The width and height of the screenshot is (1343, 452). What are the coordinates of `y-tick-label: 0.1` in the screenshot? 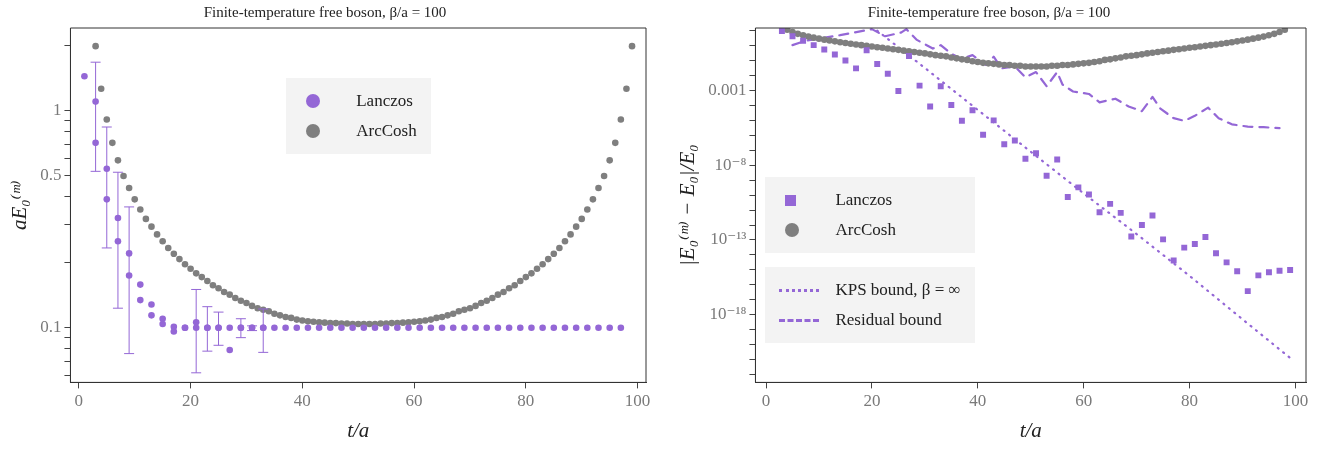 It's located at (51, 327).